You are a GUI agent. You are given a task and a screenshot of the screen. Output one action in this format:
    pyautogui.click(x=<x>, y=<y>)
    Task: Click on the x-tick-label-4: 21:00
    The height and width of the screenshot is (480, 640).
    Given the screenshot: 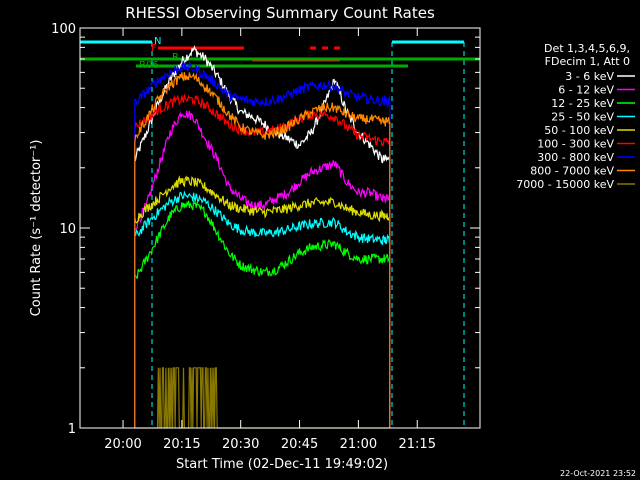 What is the action you would take?
    pyautogui.click(x=358, y=444)
    